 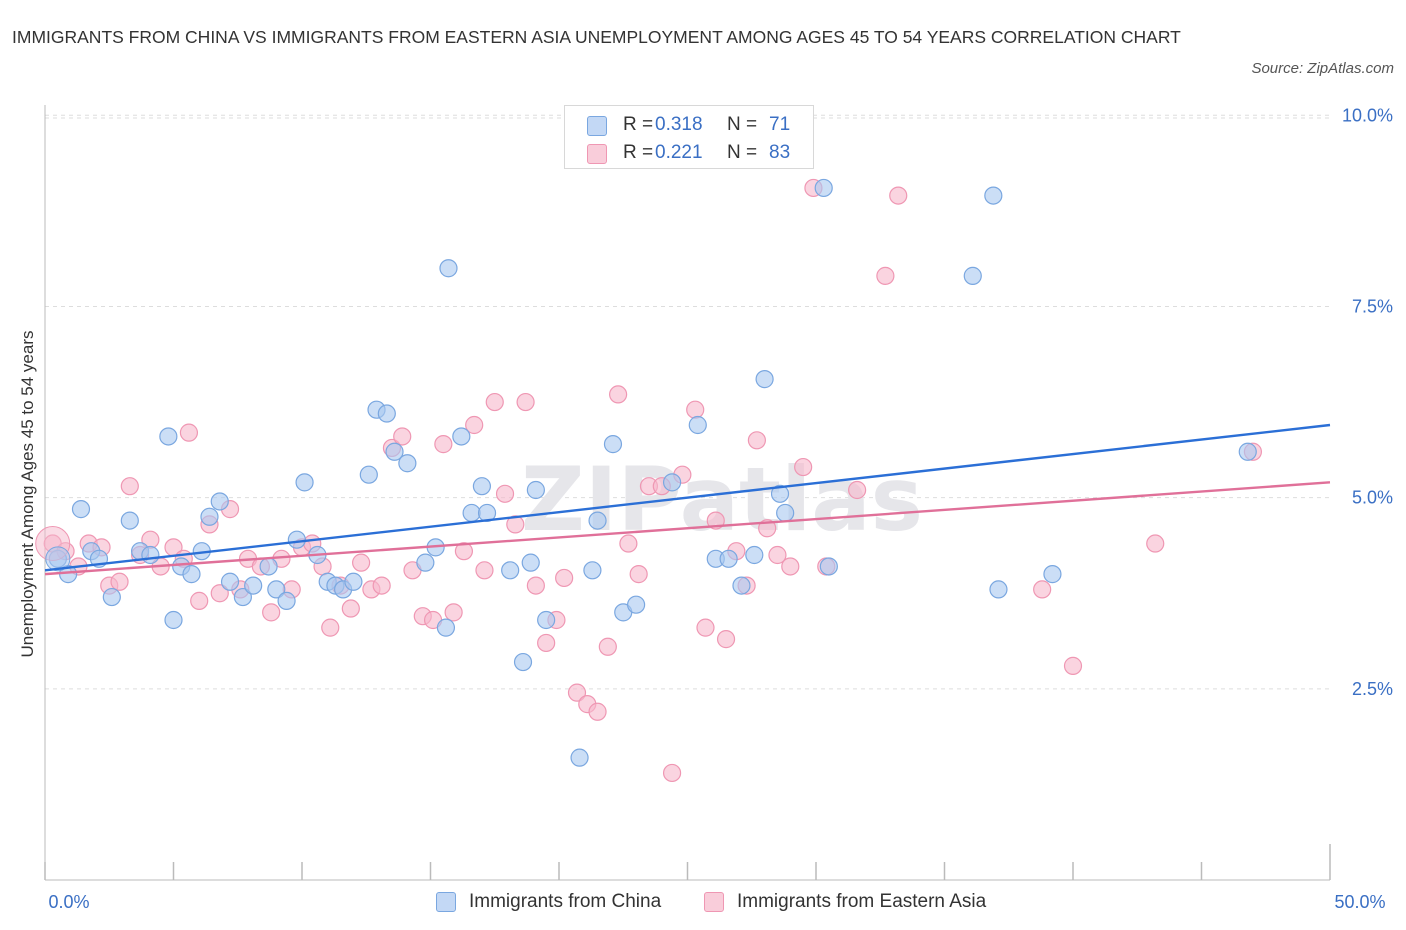 What do you see at coordinates (27, 494) in the screenshot?
I see `y-axis-label: Unemployment Among Ages 45 to 54 years` at bounding box center [27, 494].